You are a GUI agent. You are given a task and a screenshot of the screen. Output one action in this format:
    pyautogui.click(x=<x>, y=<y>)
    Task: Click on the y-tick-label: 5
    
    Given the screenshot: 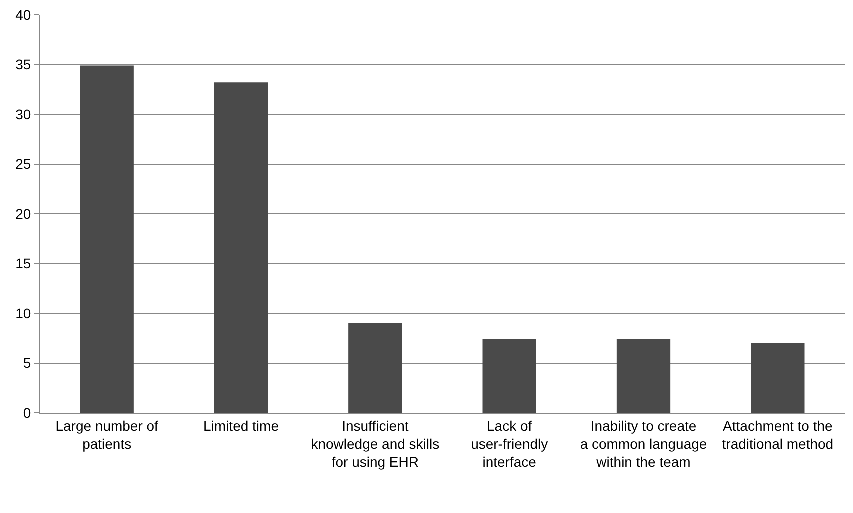 What is the action you would take?
    pyautogui.click(x=27, y=363)
    